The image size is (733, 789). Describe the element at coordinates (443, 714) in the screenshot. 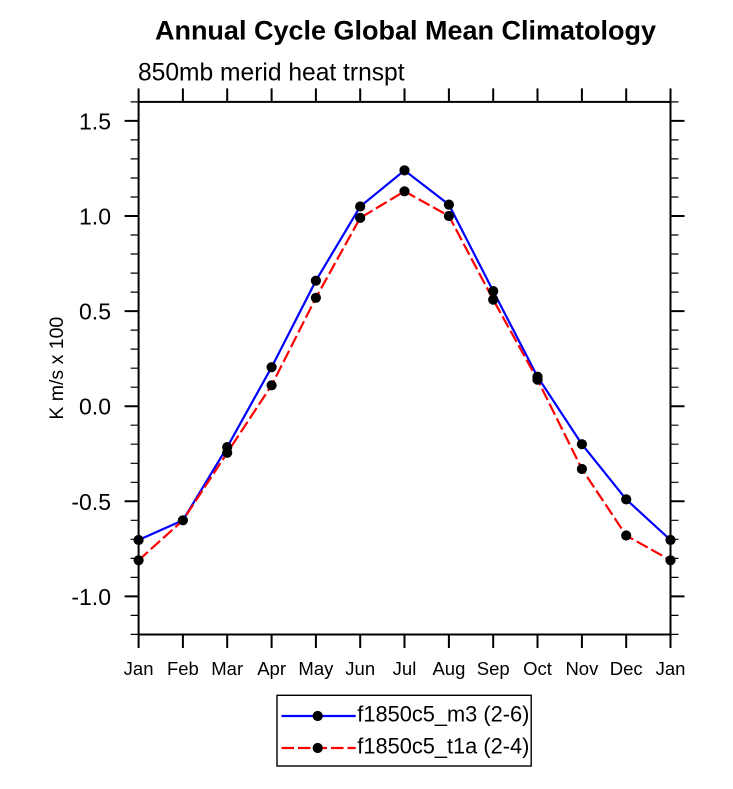

I see `svg-text: f1850c5_m3 (2-6)` at that location.